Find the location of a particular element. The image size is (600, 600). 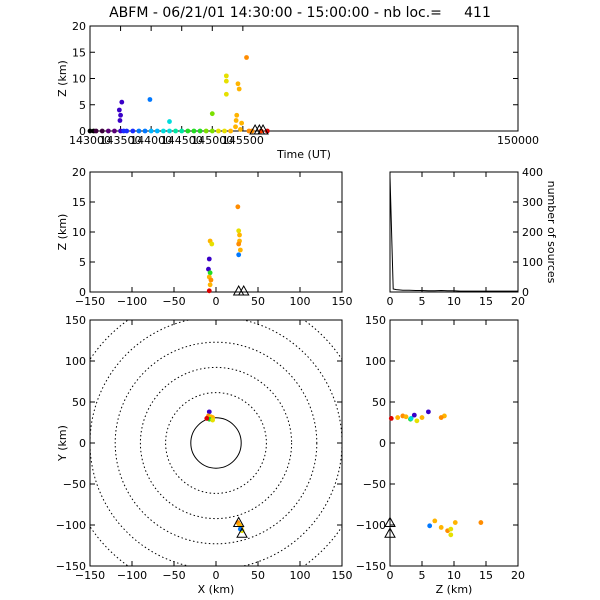

y-tick-label: 400 is located at coordinates (532, 172).